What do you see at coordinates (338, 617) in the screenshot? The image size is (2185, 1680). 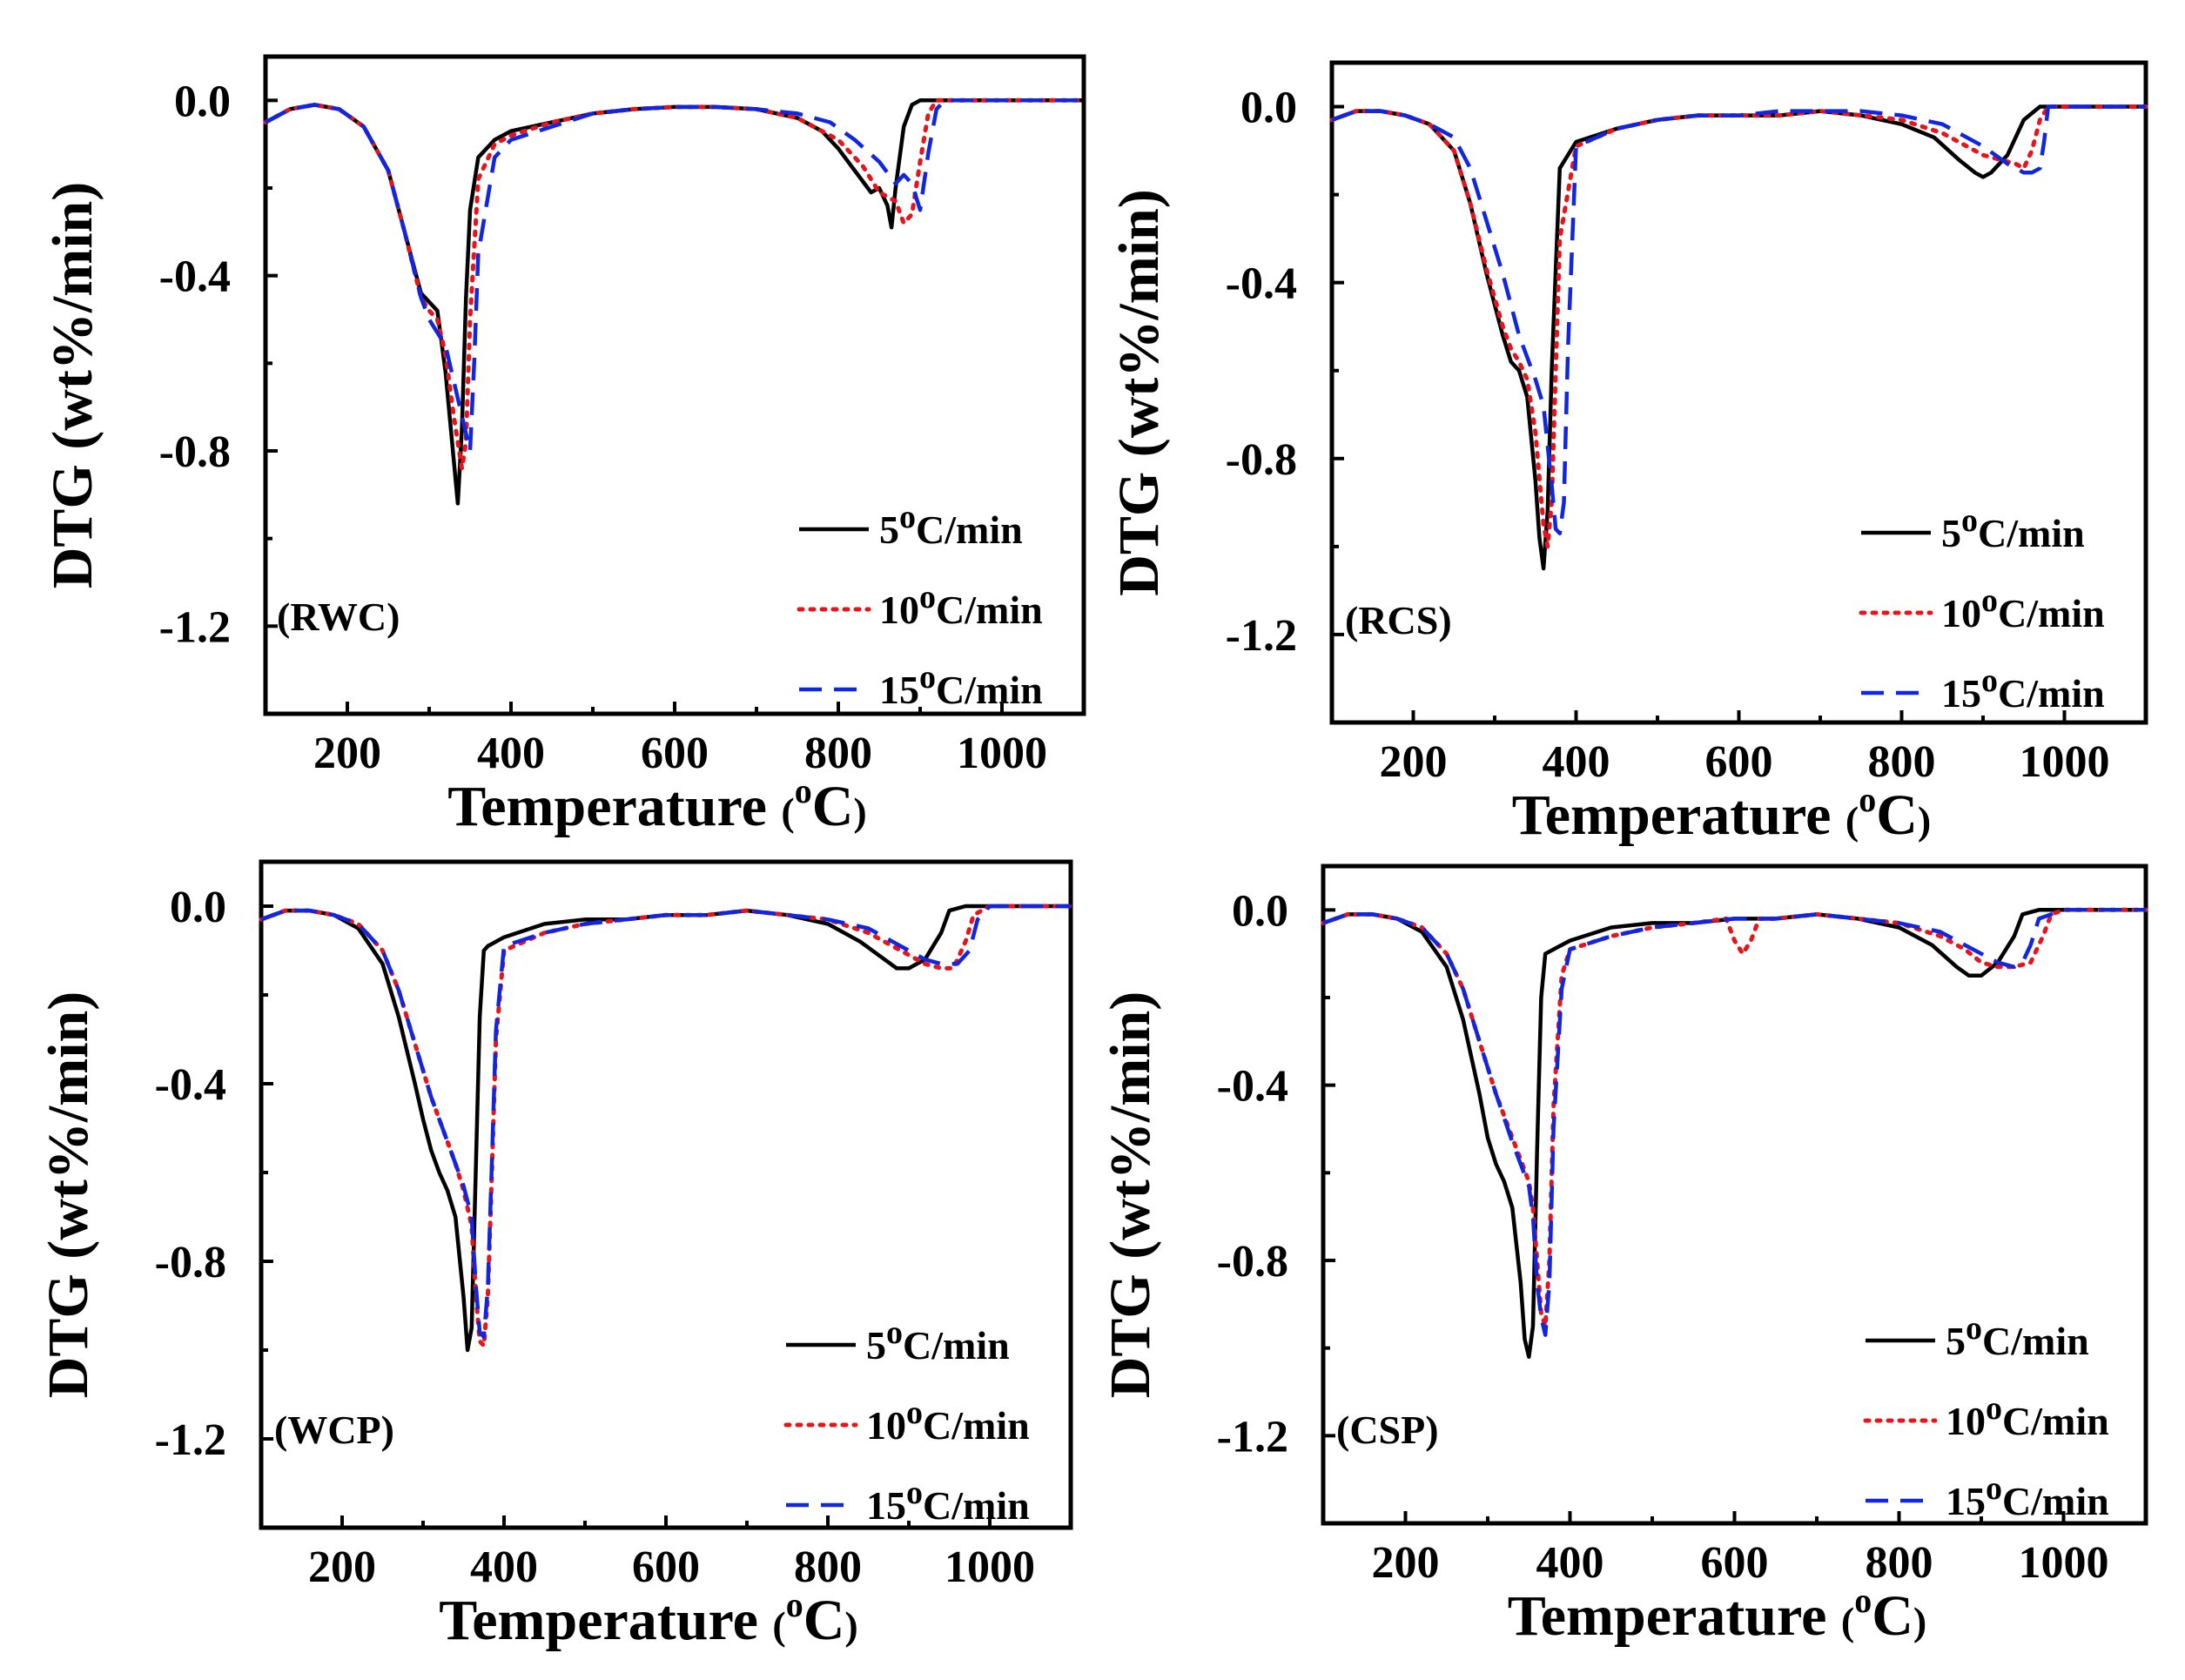 I see `sample-label: (RWC)` at bounding box center [338, 617].